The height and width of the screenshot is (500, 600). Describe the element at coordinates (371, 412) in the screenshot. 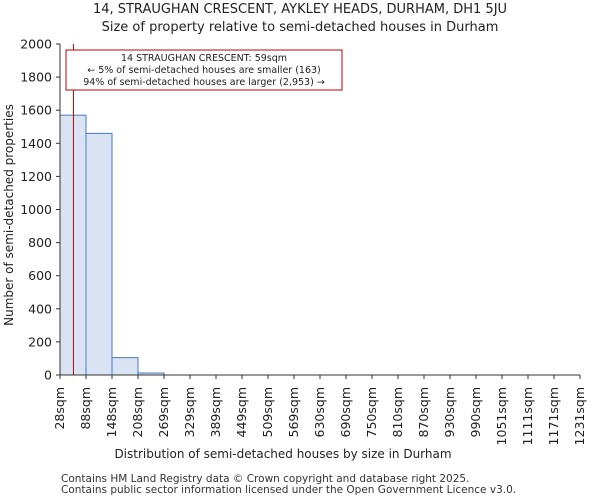

I see `x-tick-label-750sqm: 750sqm` at that location.